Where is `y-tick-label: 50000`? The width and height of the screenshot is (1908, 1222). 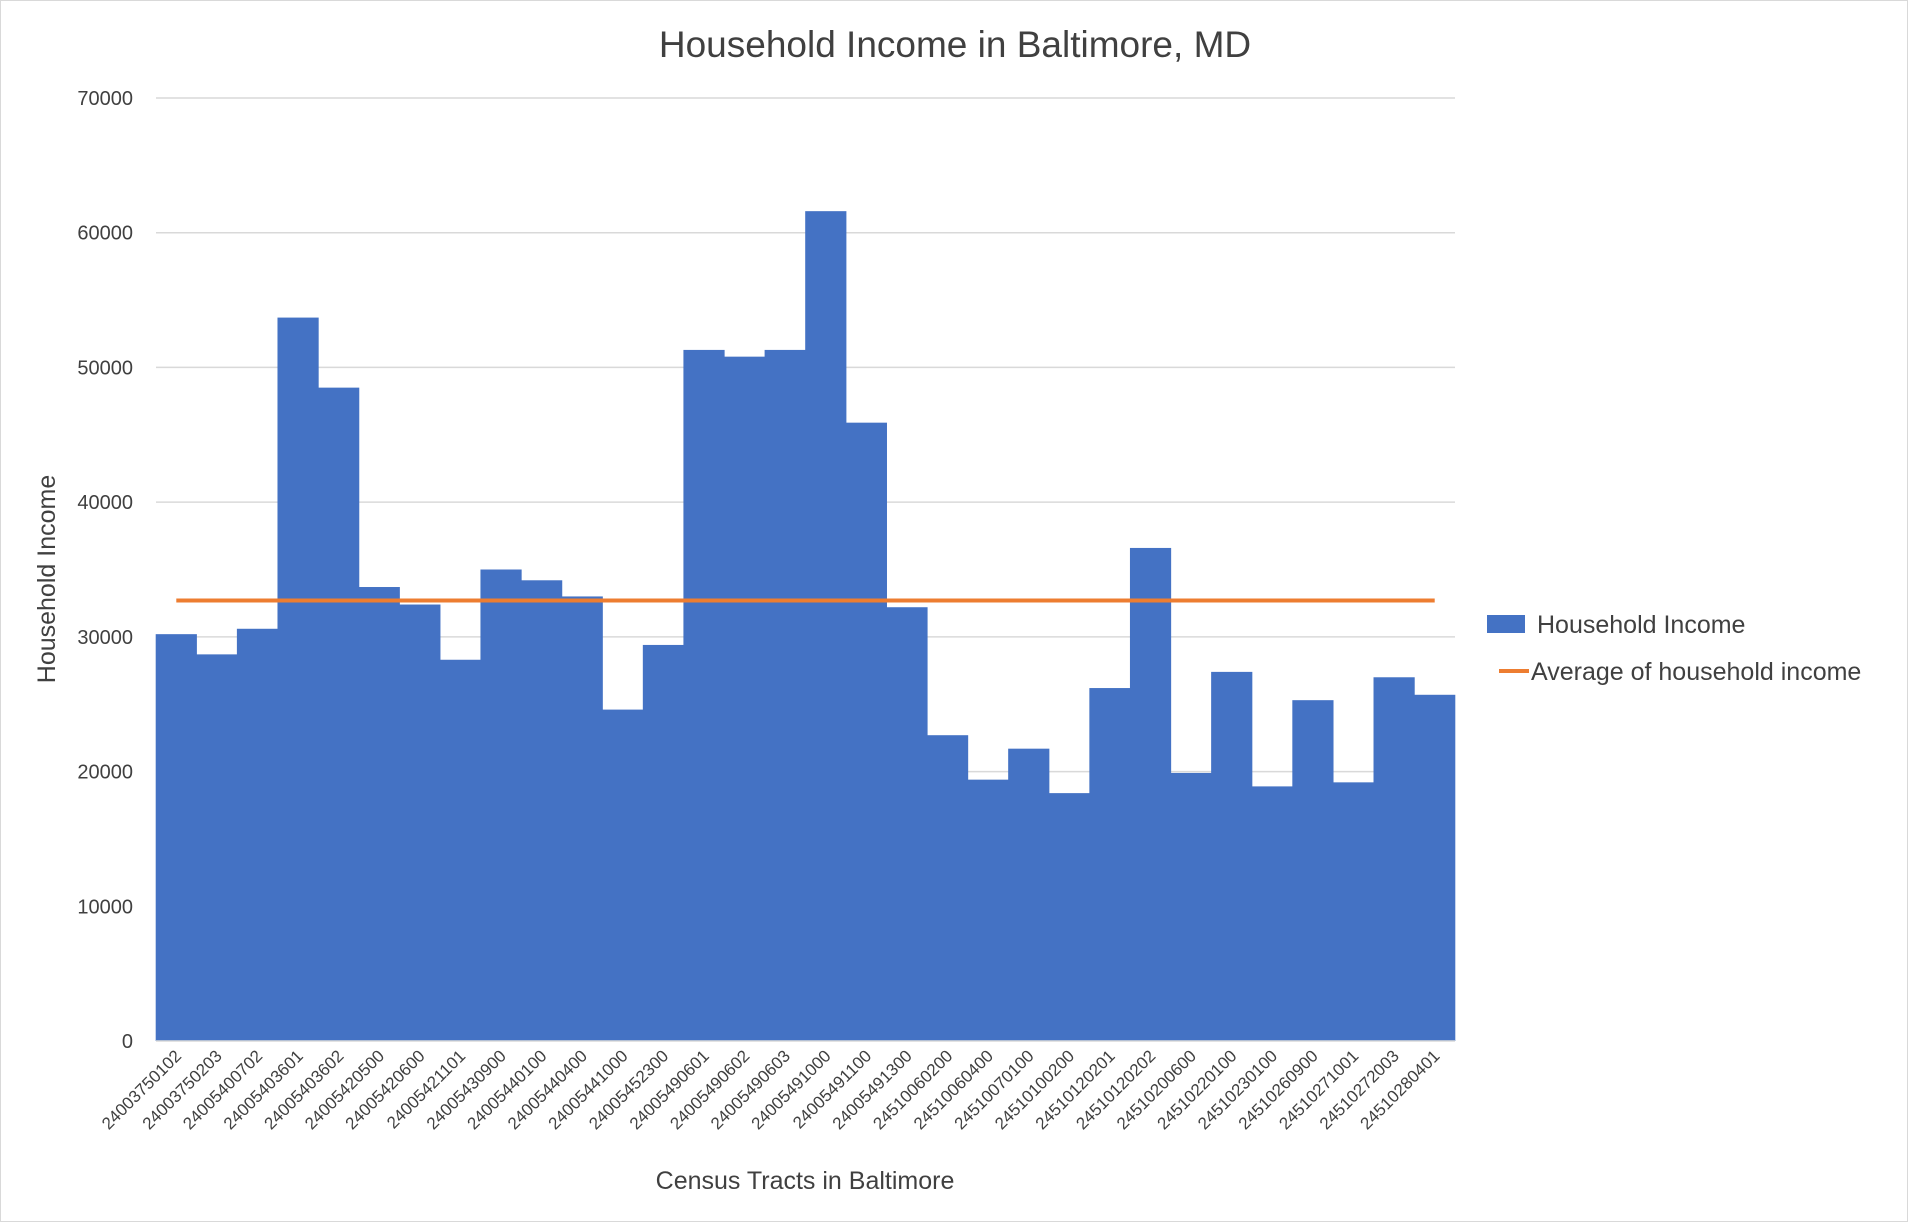
y-tick-label: 50000 is located at coordinates (105, 368).